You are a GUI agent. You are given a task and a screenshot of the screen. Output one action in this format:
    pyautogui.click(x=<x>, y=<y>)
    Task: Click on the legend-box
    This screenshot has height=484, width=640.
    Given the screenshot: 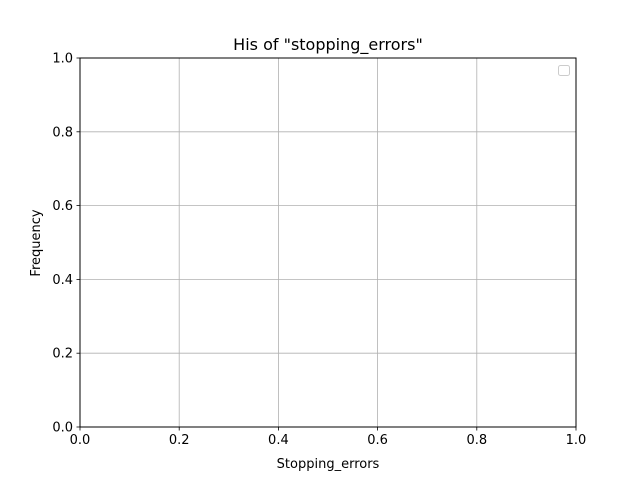 What is the action you would take?
    pyautogui.click(x=564, y=70)
    